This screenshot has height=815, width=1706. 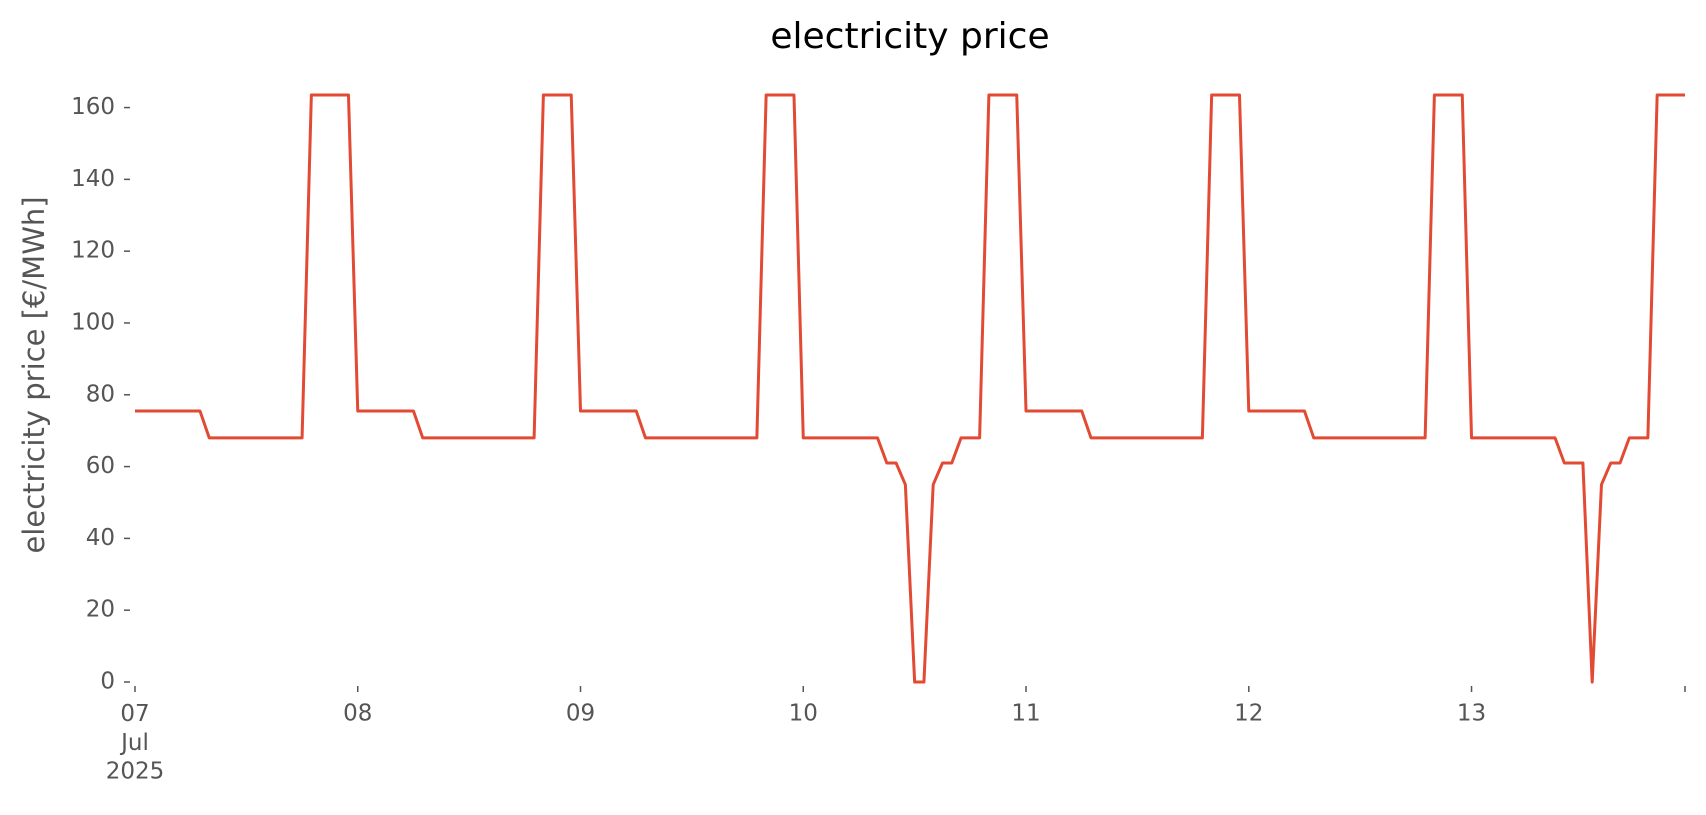 I want to click on x-tick-label: 11, so click(x=1025, y=714).